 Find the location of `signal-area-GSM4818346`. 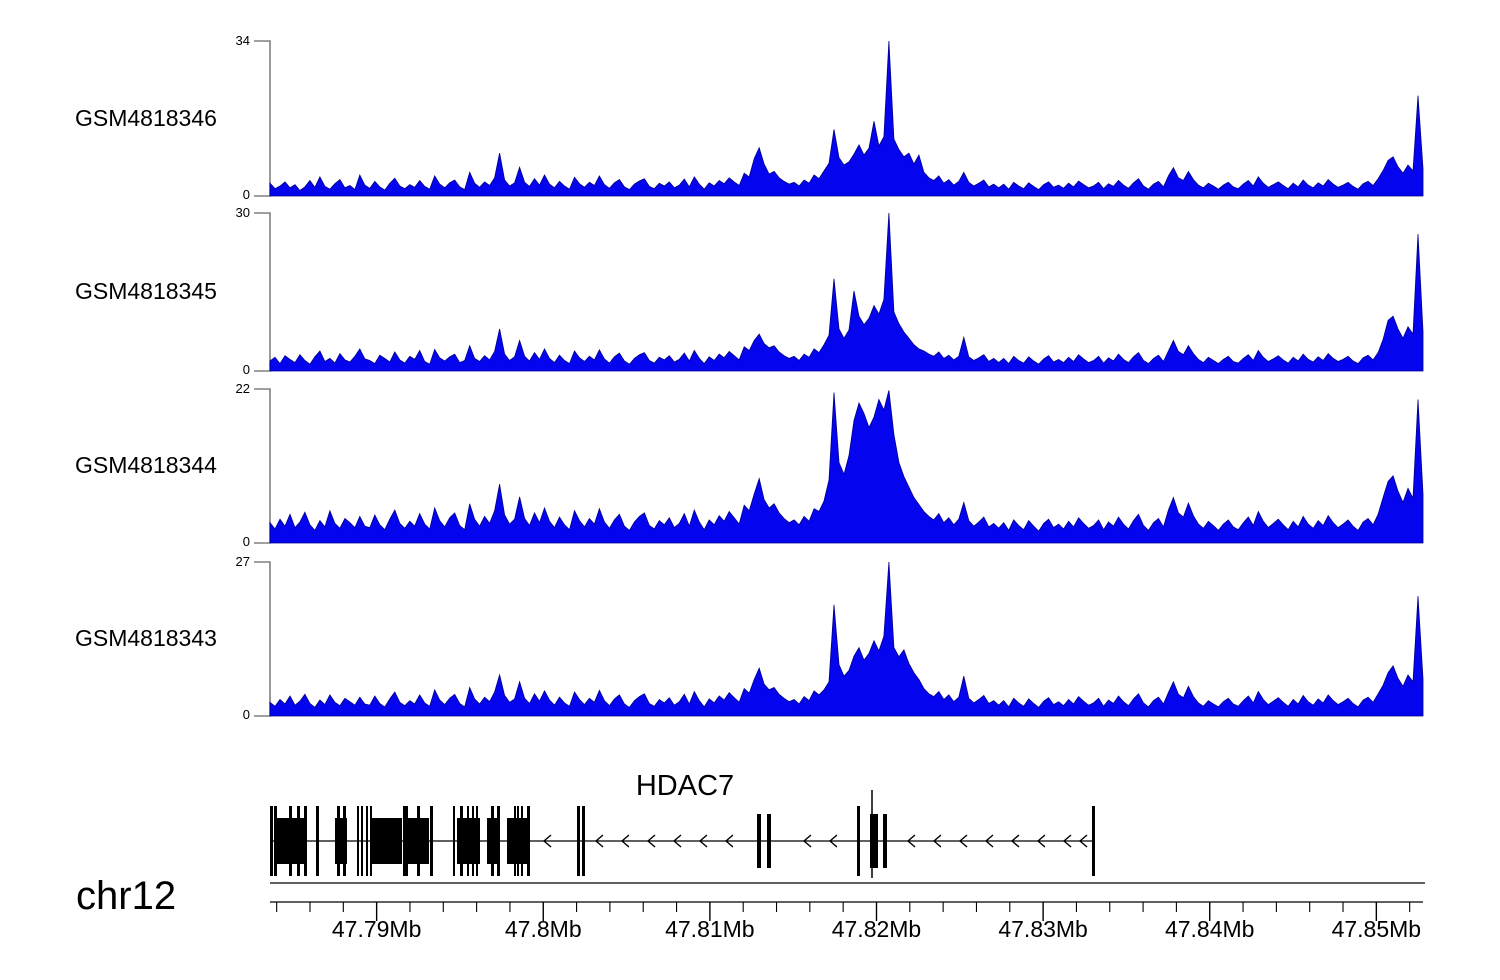

signal-area-GSM4818346 is located at coordinates (846, 118).